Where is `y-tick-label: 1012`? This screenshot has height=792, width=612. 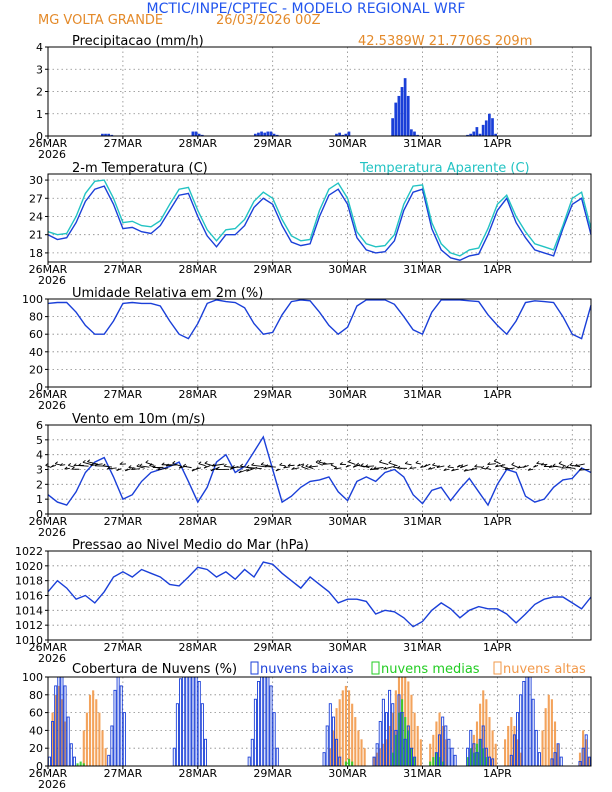 y-tick-label: 1012 is located at coordinates (29, 625).